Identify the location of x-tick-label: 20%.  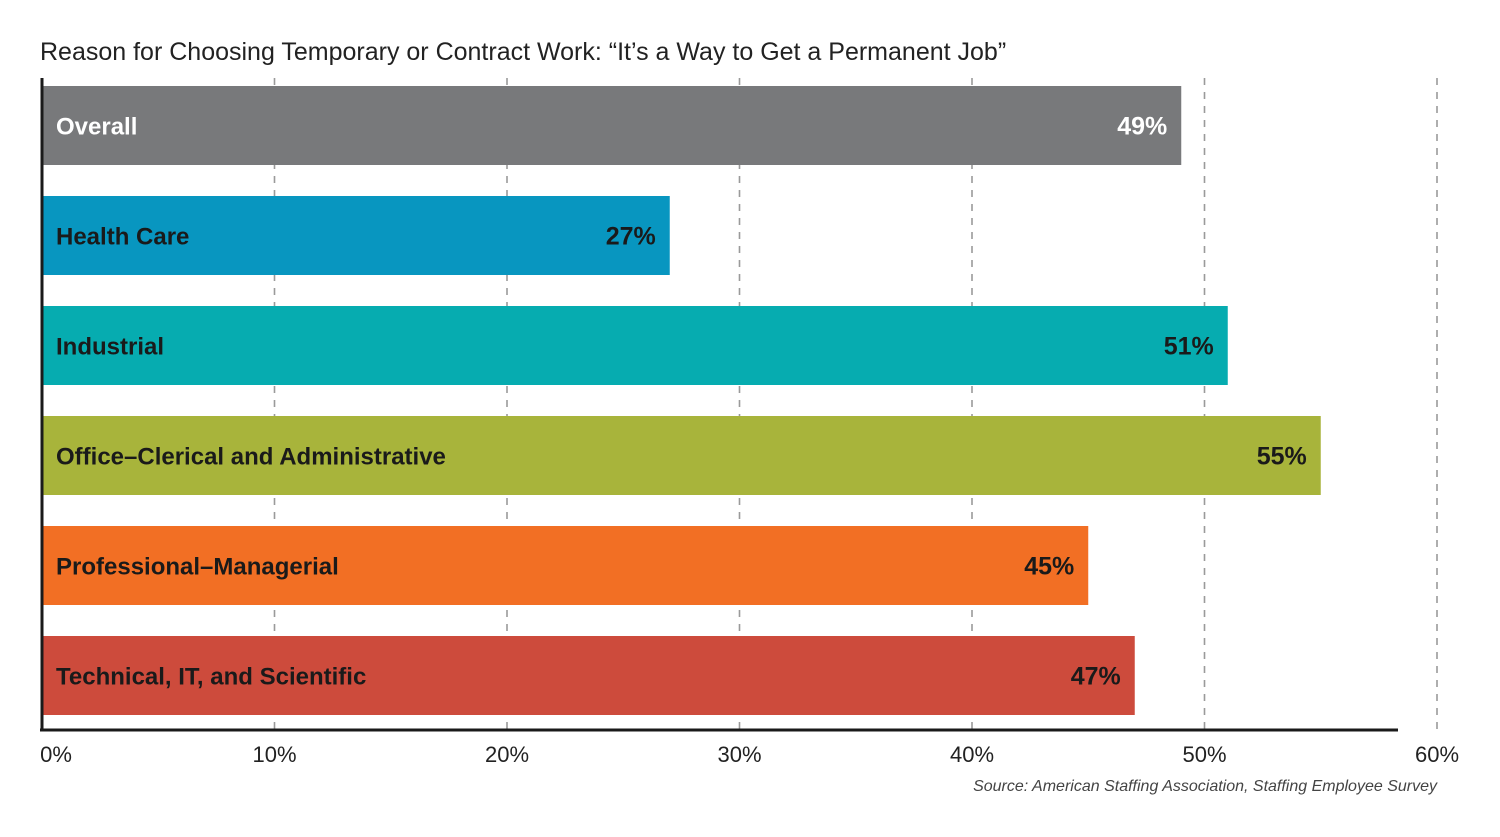
(507, 754).